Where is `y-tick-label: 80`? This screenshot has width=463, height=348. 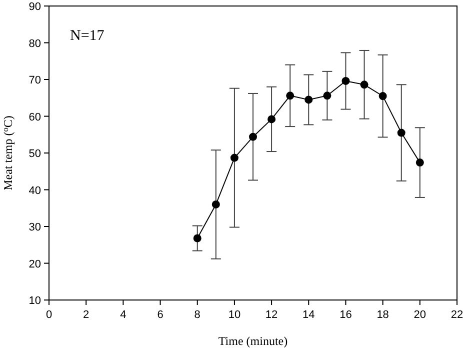
y-tick-label: 80 is located at coordinates (34, 44).